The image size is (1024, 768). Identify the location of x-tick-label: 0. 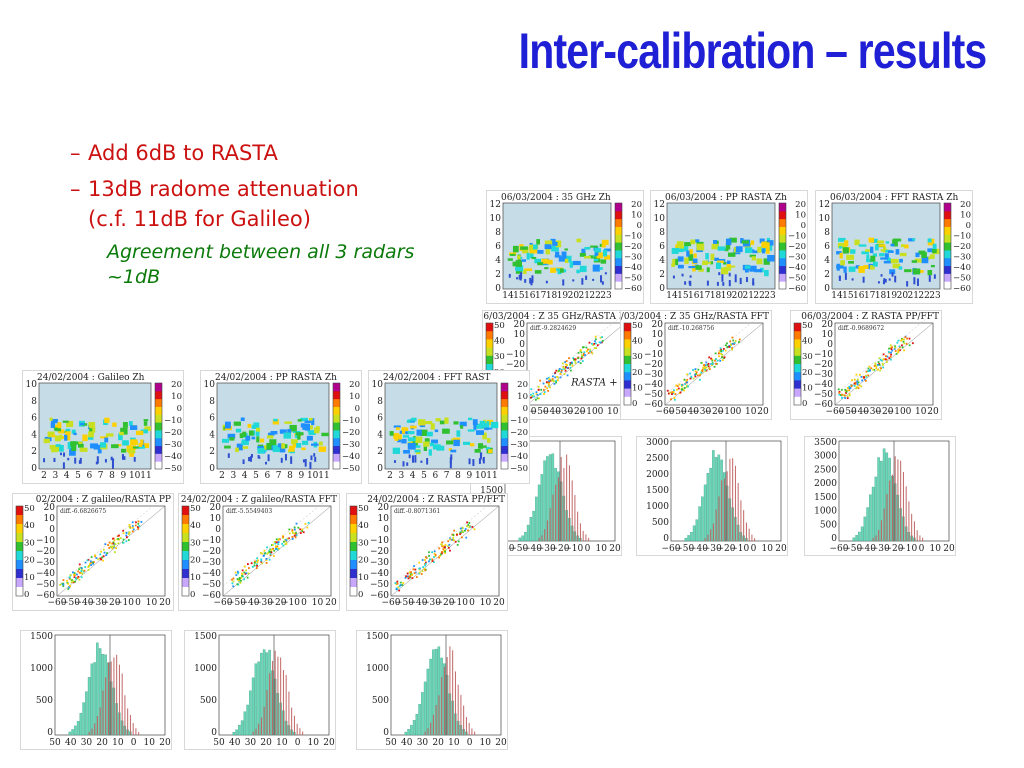
(138, 603).